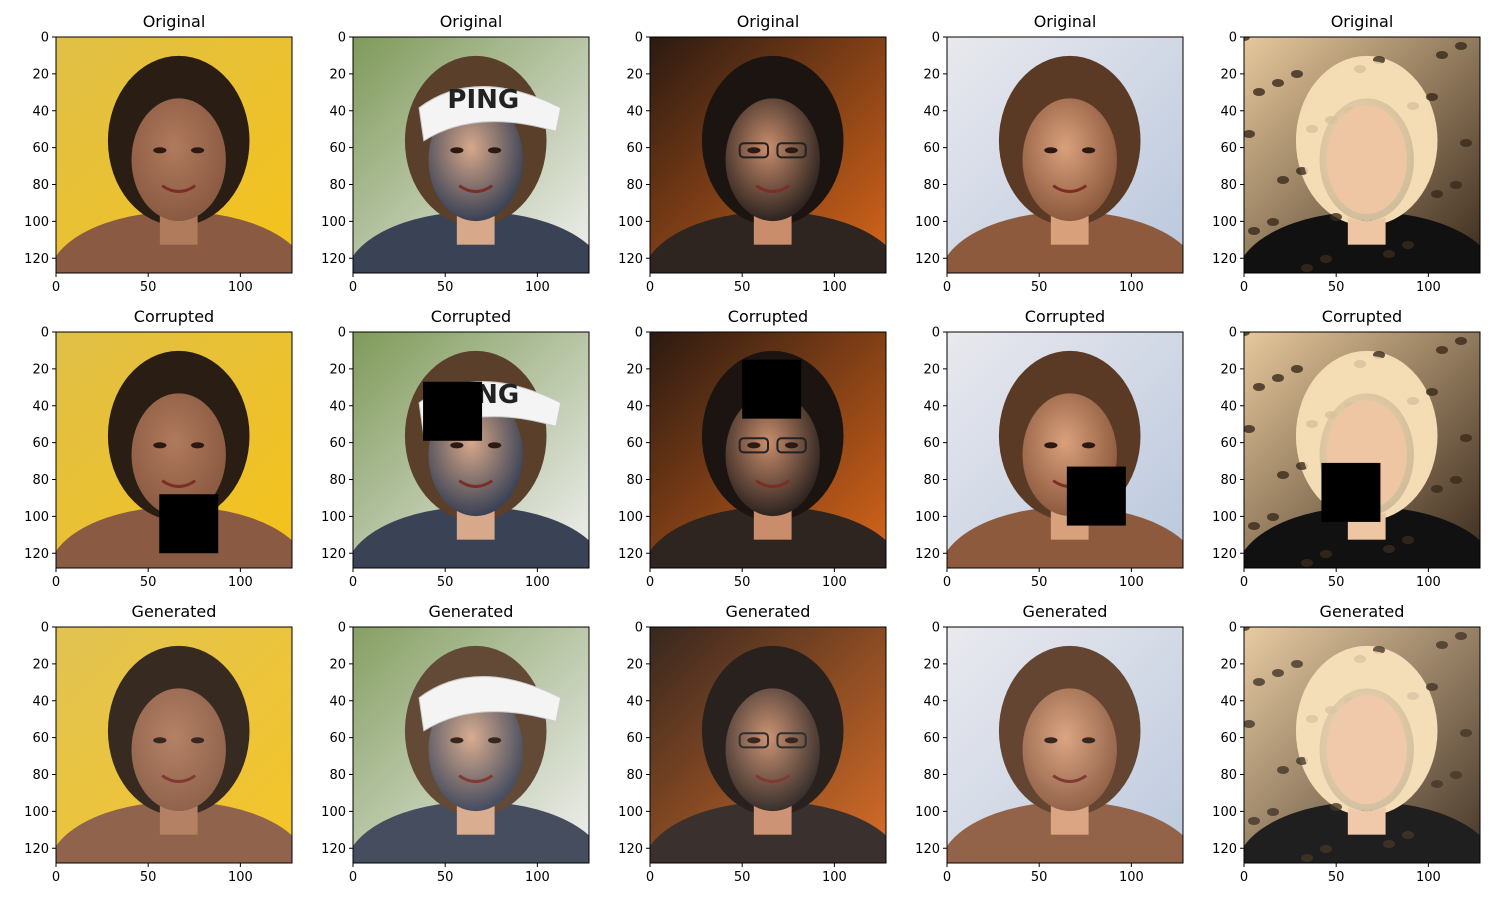  I want to click on panel-title: Generated, so click(471, 611).